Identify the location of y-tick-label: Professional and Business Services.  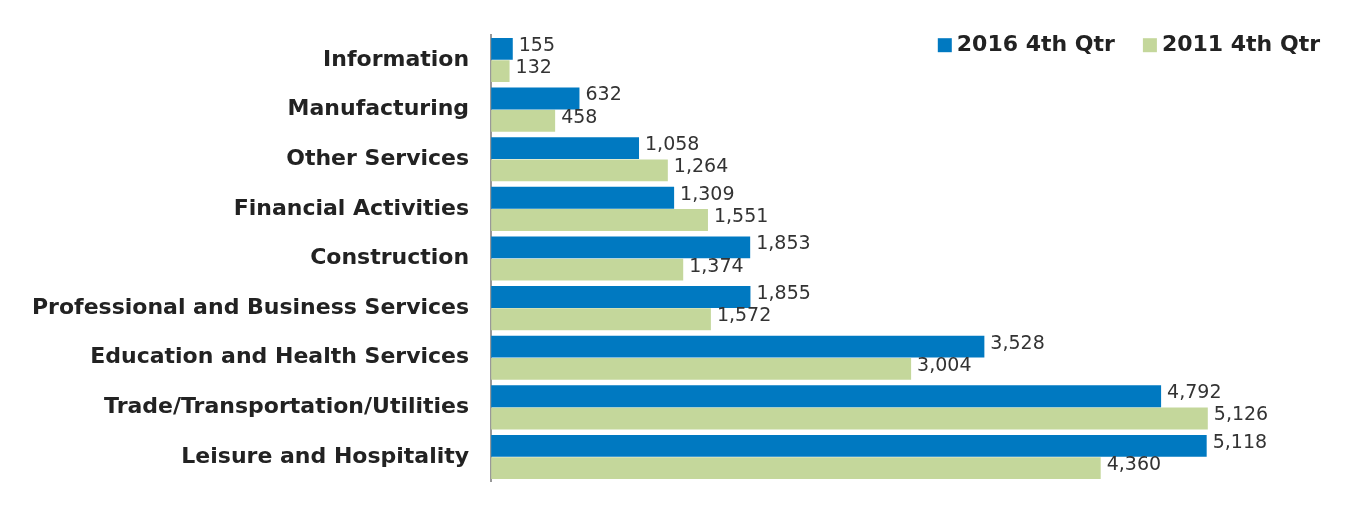
(250, 306).